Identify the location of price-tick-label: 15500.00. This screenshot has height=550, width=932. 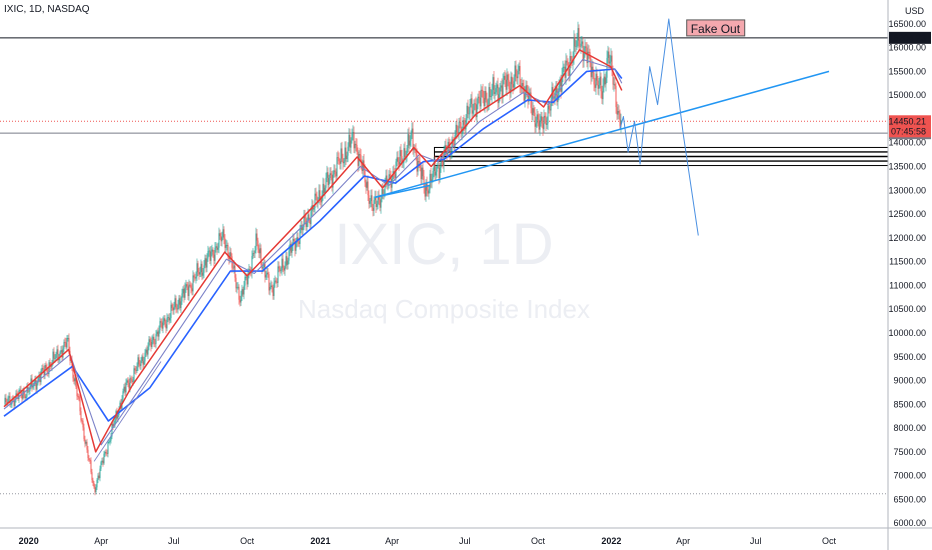
(907, 71).